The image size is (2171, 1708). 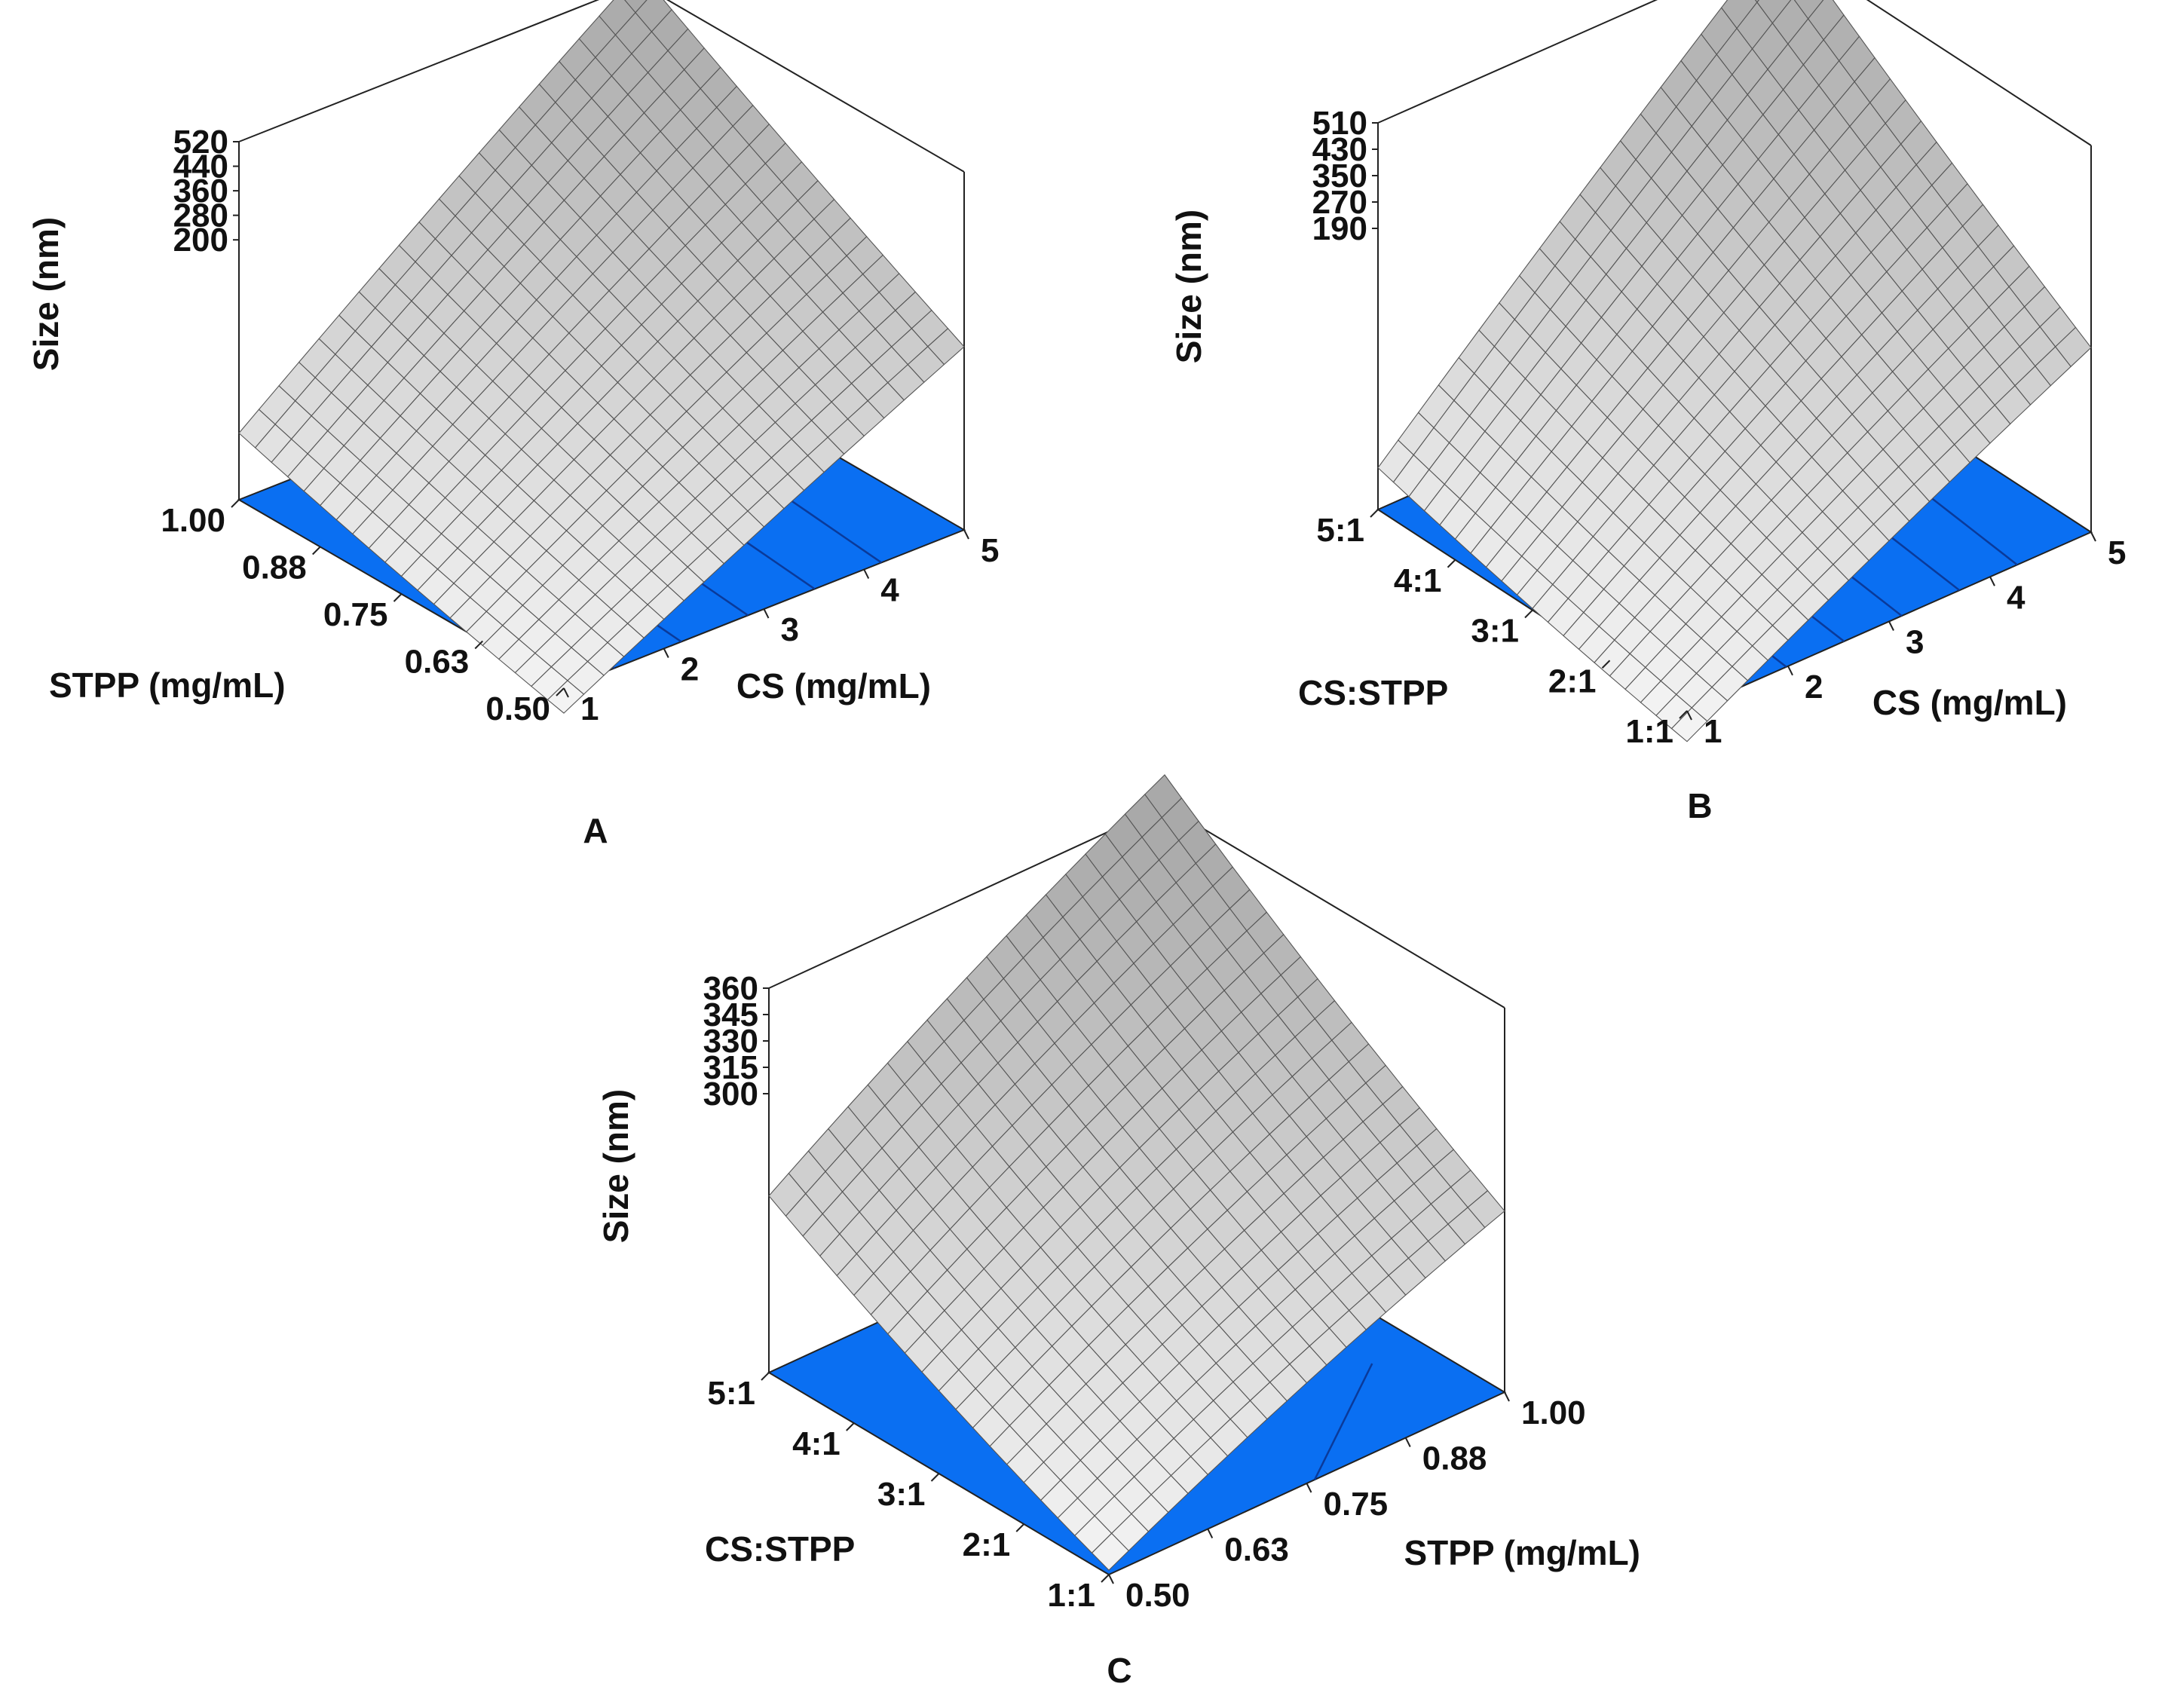 What do you see at coordinates (595, 830) in the screenshot?
I see `panel-label: A` at bounding box center [595, 830].